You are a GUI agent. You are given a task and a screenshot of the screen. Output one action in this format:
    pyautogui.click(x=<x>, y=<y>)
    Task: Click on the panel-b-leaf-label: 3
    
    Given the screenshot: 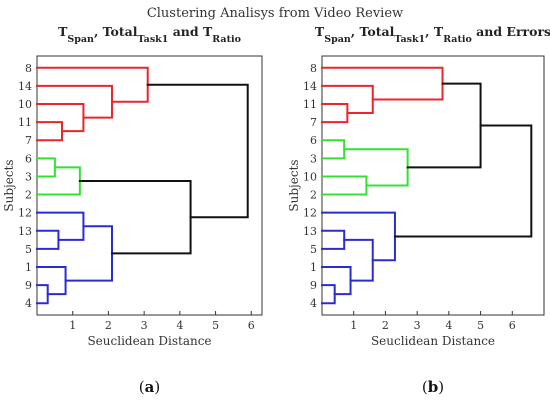 What is the action you would take?
    pyautogui.click(x=313, y=158)
    